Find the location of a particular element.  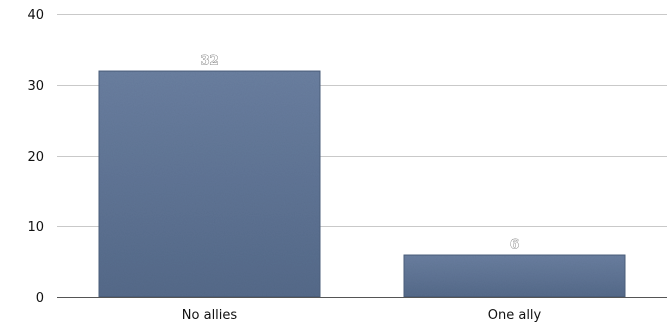

bar-outline is located at coordinates (514, 276).